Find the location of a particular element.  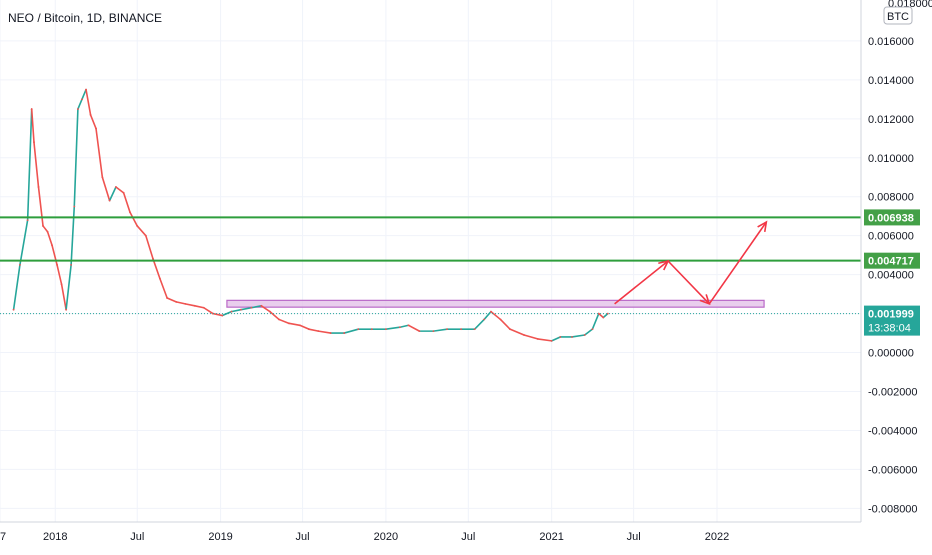

candle-countdown: 13:38:04 is located at coordinates (889, 329).